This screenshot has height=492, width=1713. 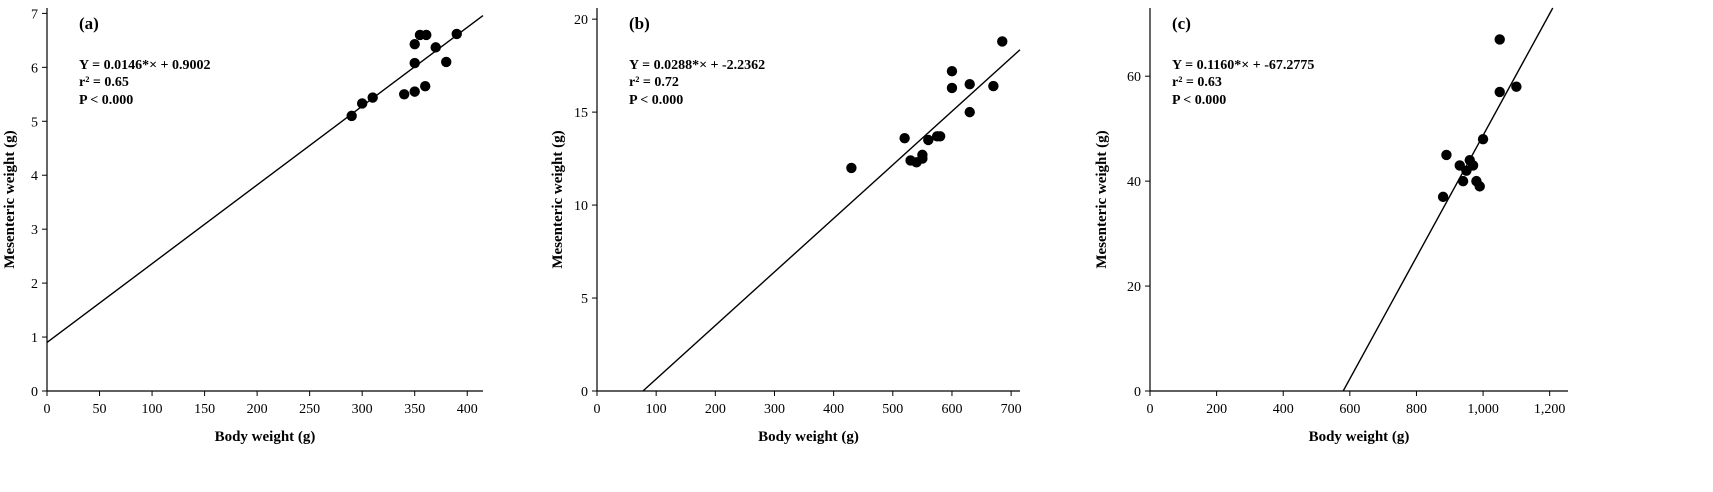 What do you see at coordinates (204, 409) in the screenshot?
I see `x-tick-label: 150` at bounding box center [204, 409].